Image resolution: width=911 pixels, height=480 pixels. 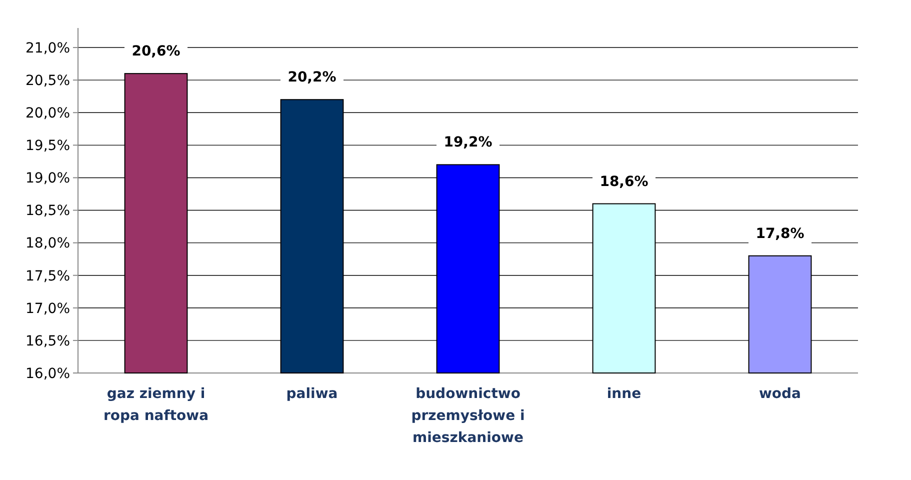 What do you see at coordinates (48, 48) in the screenshot?
I see `y-tick-label: 21,0%` at bounding box center [48, 48].